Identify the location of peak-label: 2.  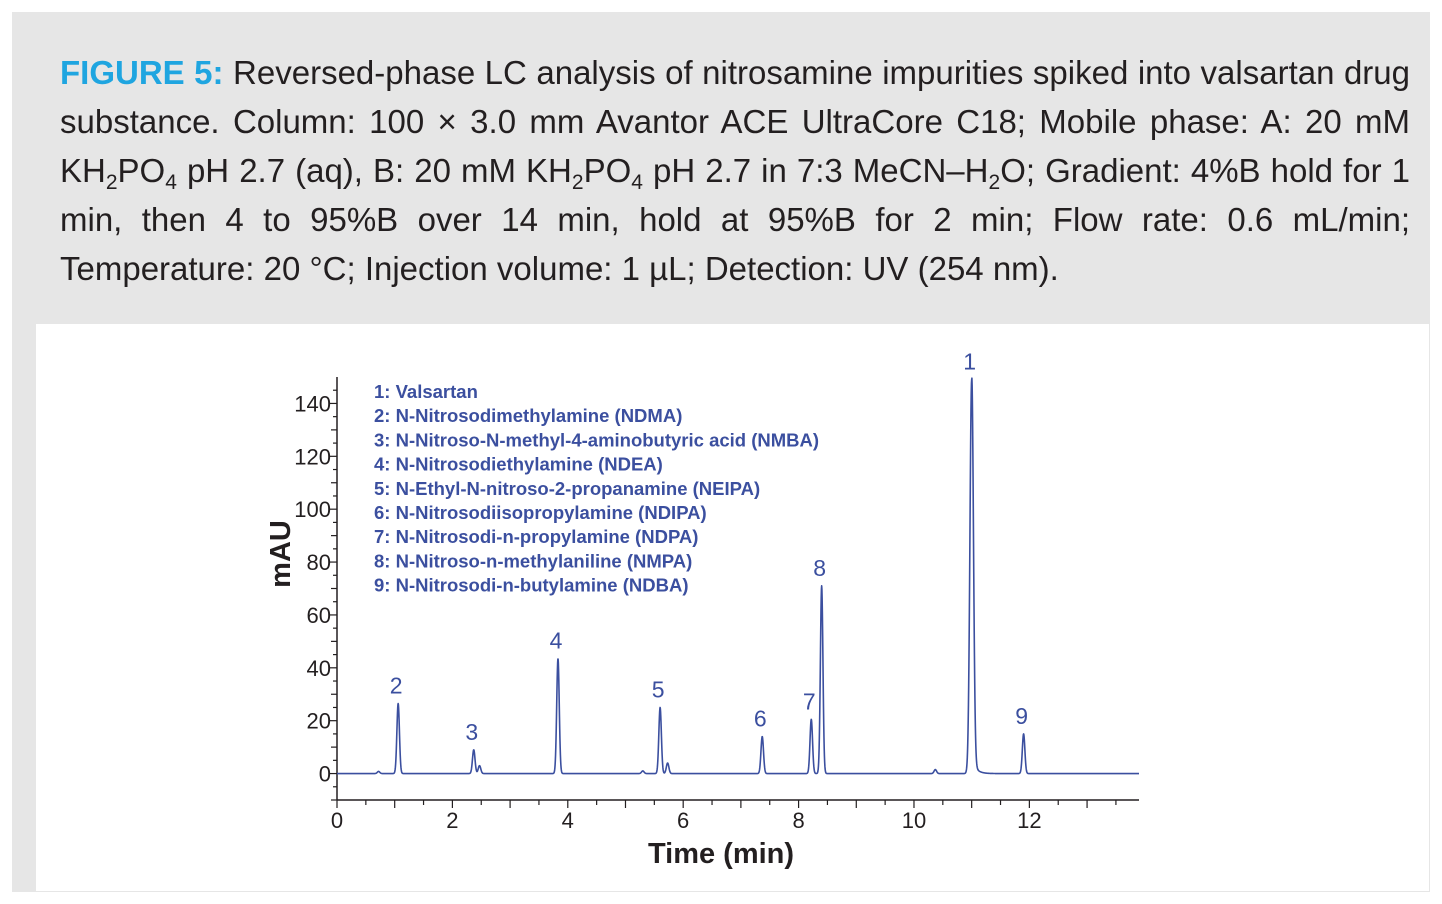
(396, 686).